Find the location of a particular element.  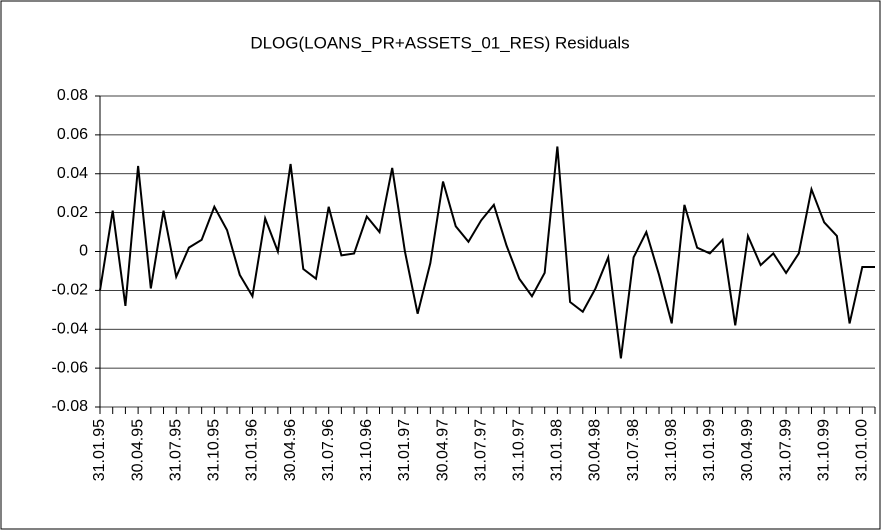

x-tick-label: 31.01.97 is located at coordinates (404, 450).